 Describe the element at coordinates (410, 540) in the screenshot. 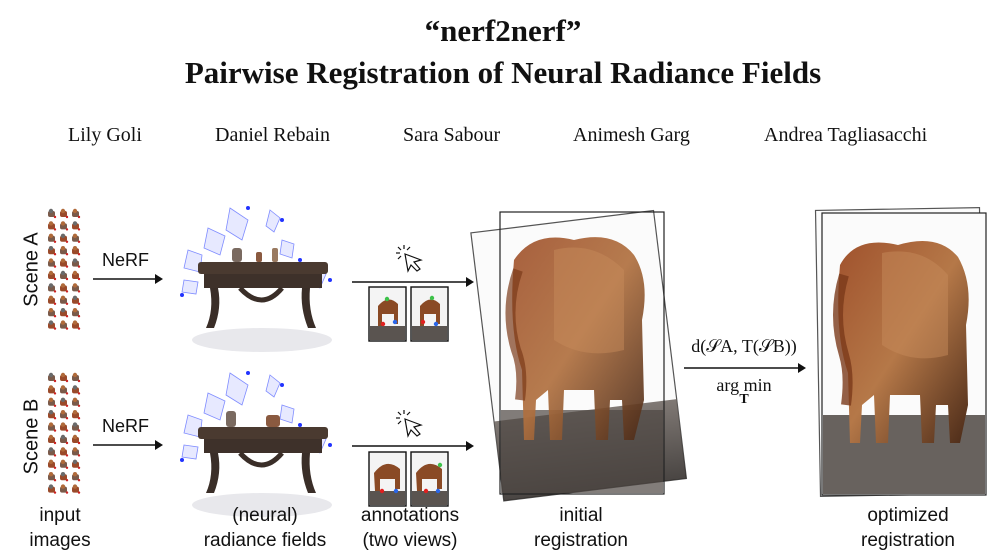

I see `caption-annotations-2: (two views)` at that location.